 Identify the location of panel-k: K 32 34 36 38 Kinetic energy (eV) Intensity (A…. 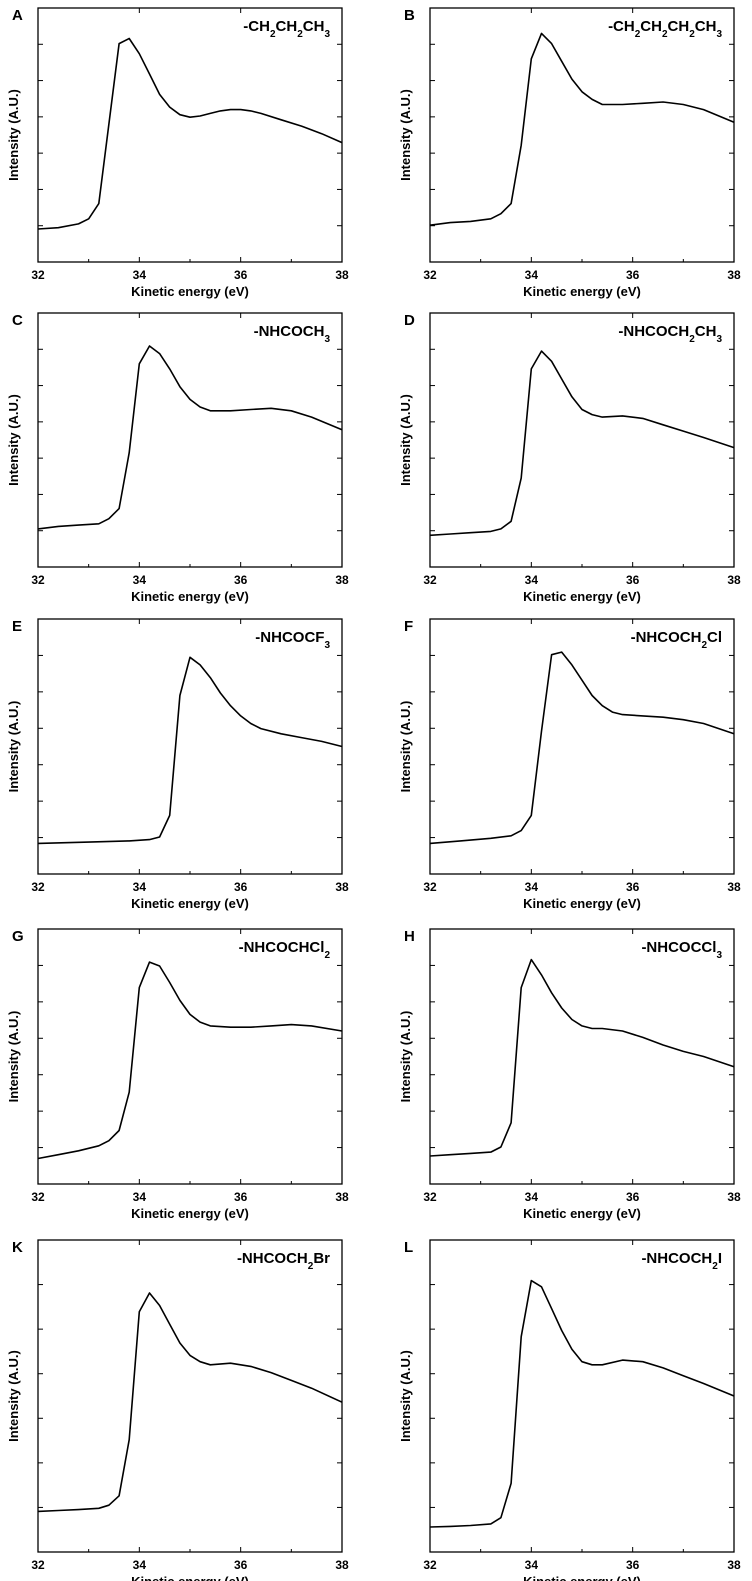
(177, 1410).